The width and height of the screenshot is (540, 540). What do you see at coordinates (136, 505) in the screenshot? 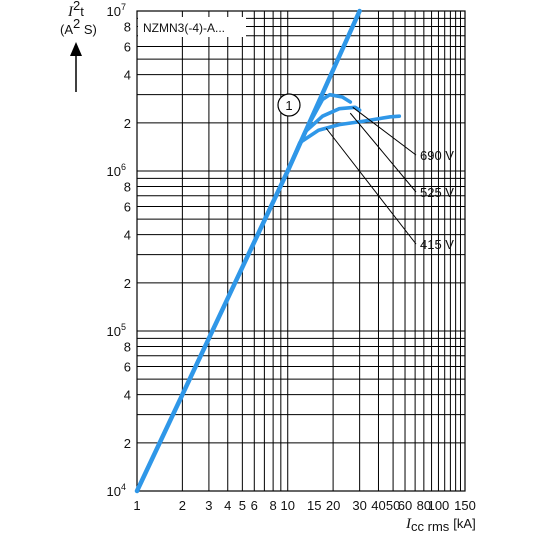
I see `x-tick-label: 1` at bounding box center [136, 505].